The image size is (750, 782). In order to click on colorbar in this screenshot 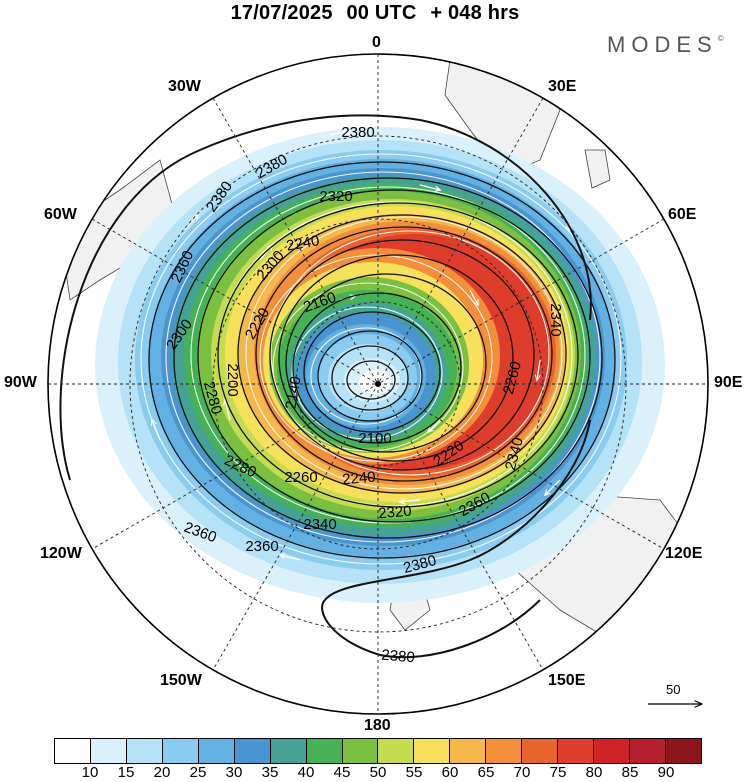, I will do `click(378, 751)`.